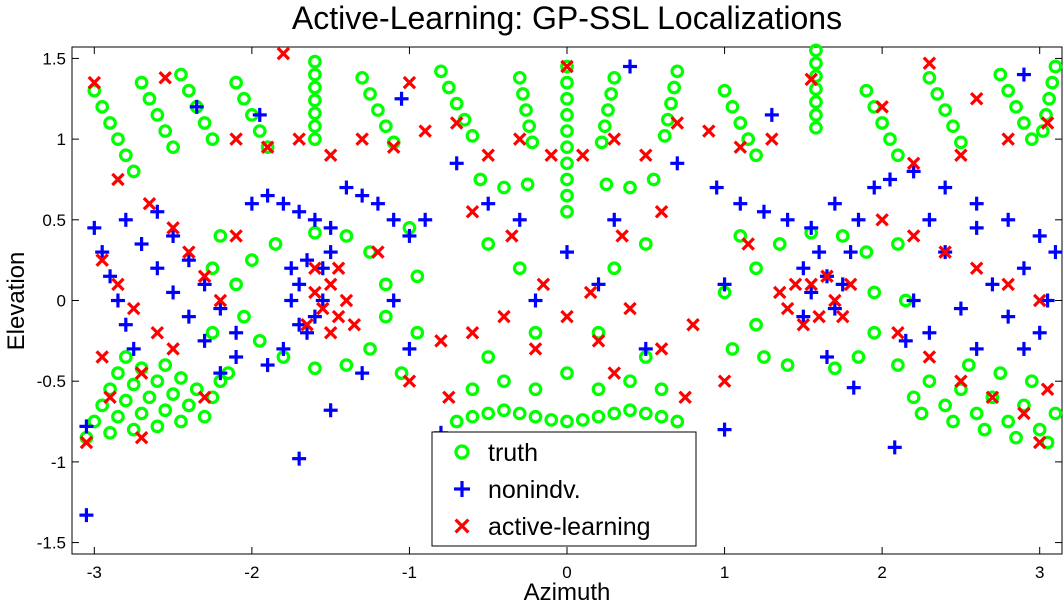 The image size is (1063, 606). I want to click on legend-label: truth, so click(513, 453).